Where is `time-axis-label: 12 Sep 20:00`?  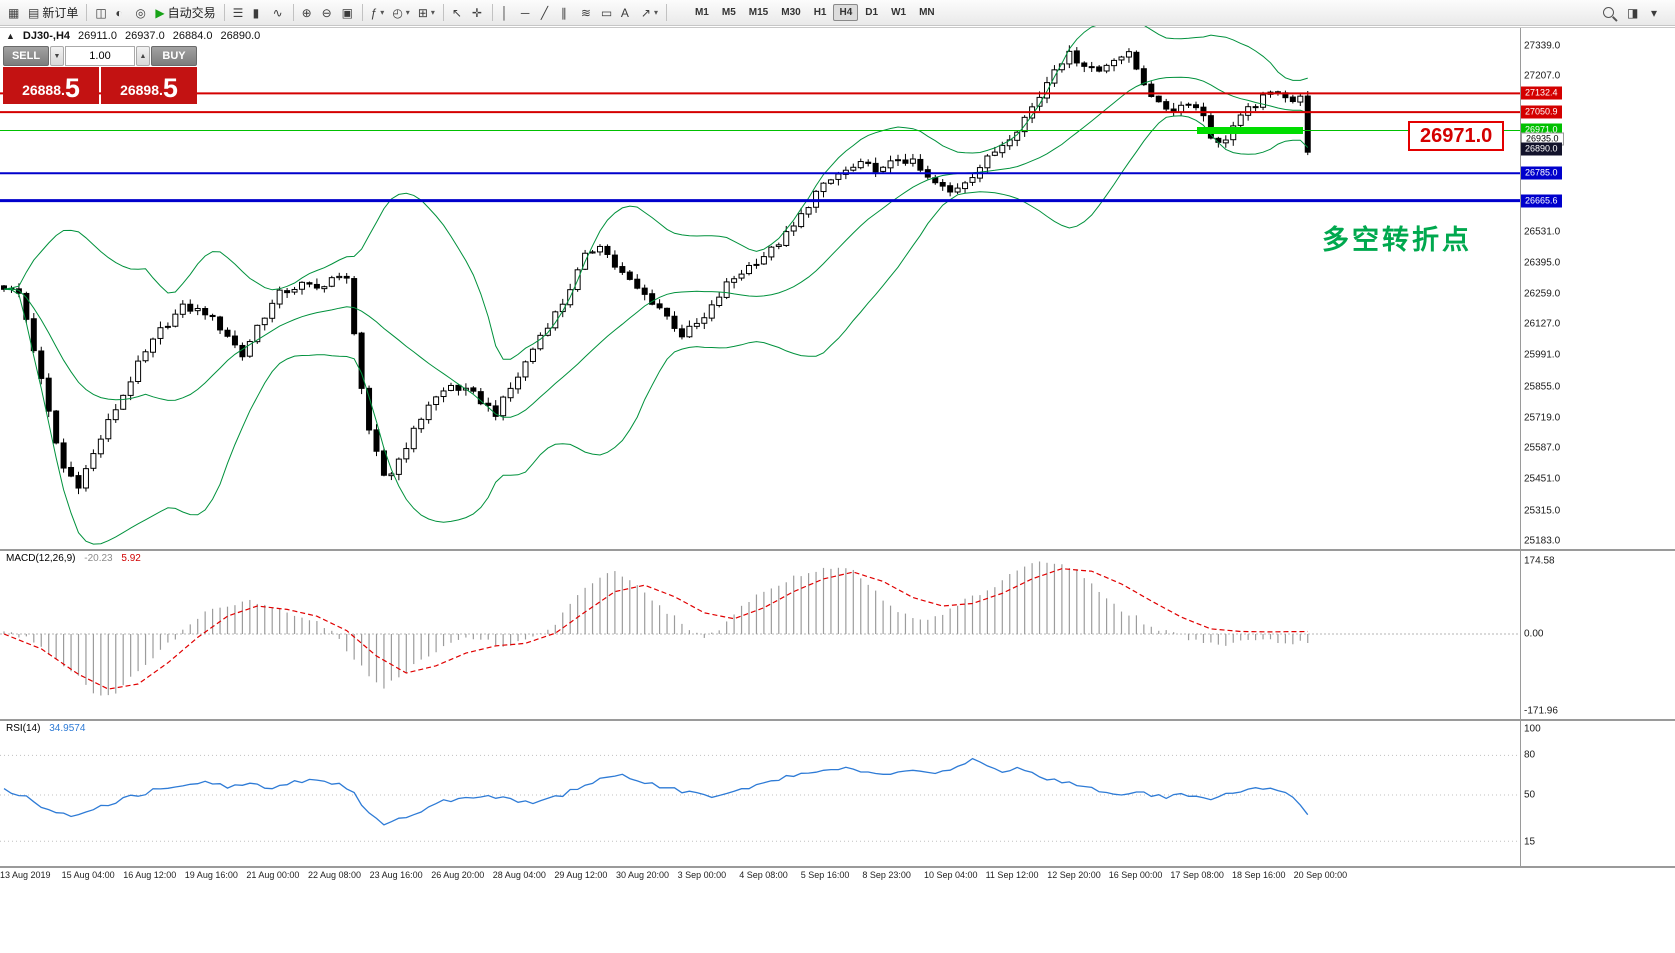
time-axis-label: 12 Sep 20:00 is located at coordinates (1074, 875).